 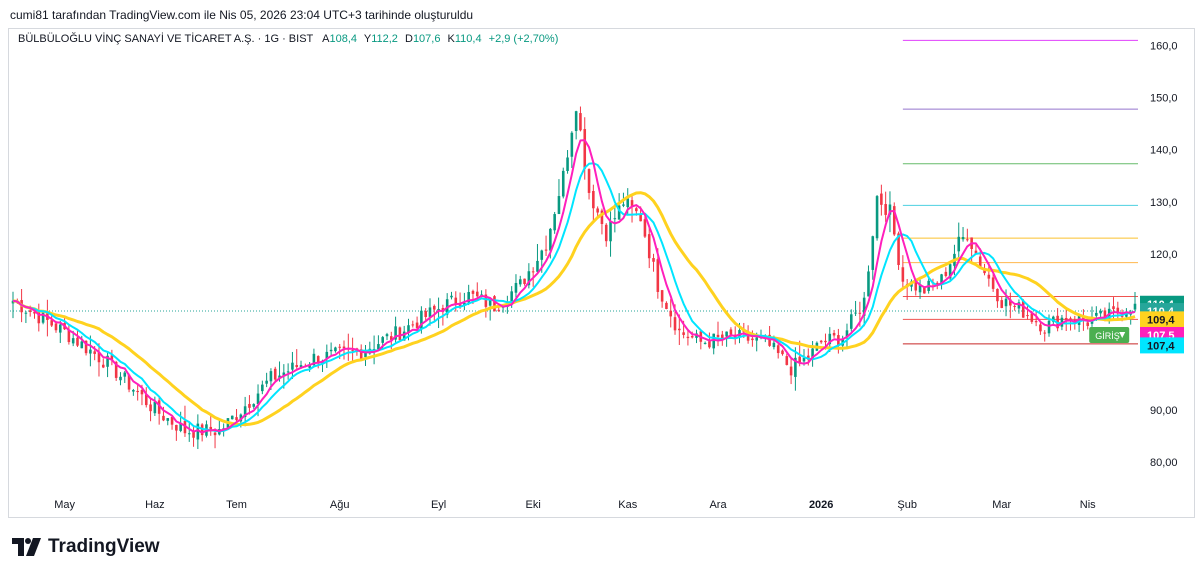 What do you see at coordinates (426, 39) in the screenshot?
I see `low-value: 107,6` at bounding box center [426, 39].